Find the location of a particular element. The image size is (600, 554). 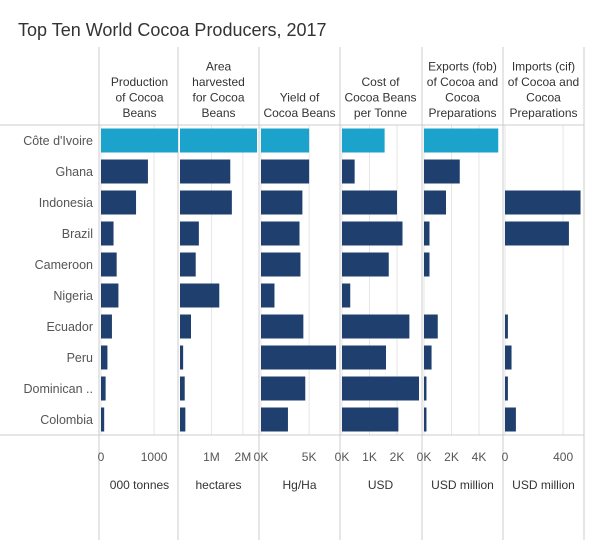

column-header: Exports (fob) is located at coordinates (462, 67).